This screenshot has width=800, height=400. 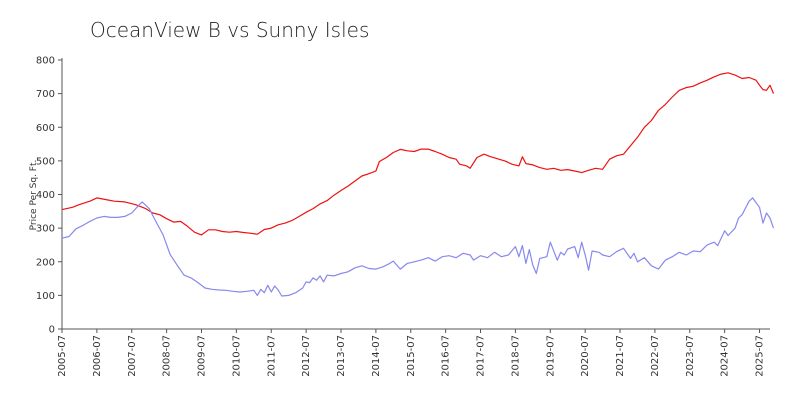 What do you see at coordinates (45, 296) in the screenshot?
I see `y-tick-label: 100` at bounding box center [45, 296].